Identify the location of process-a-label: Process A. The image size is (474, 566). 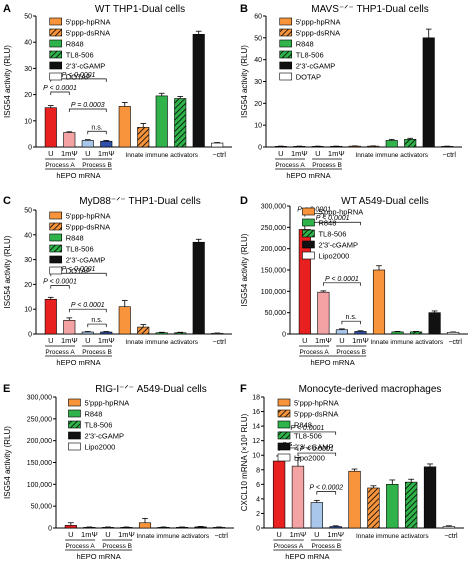
(290, 165).